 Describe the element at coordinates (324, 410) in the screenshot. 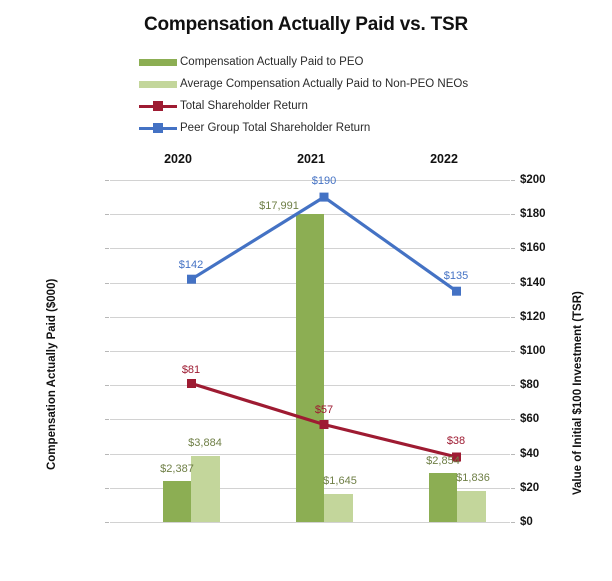

I see `line-value-tsr-2021: $57` at that location.